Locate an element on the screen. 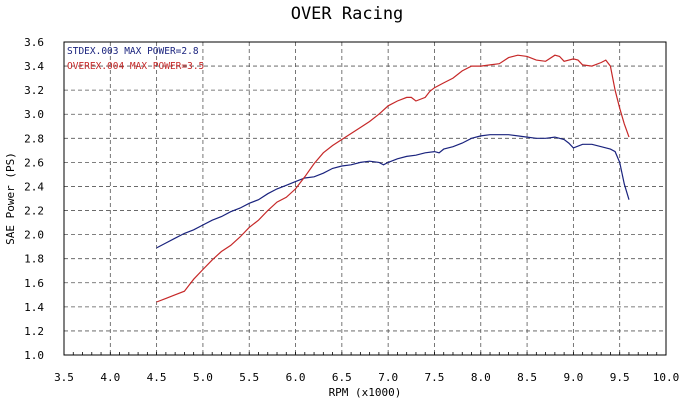  x-tick-label: 5.0 is located at coordinates (203, 377).